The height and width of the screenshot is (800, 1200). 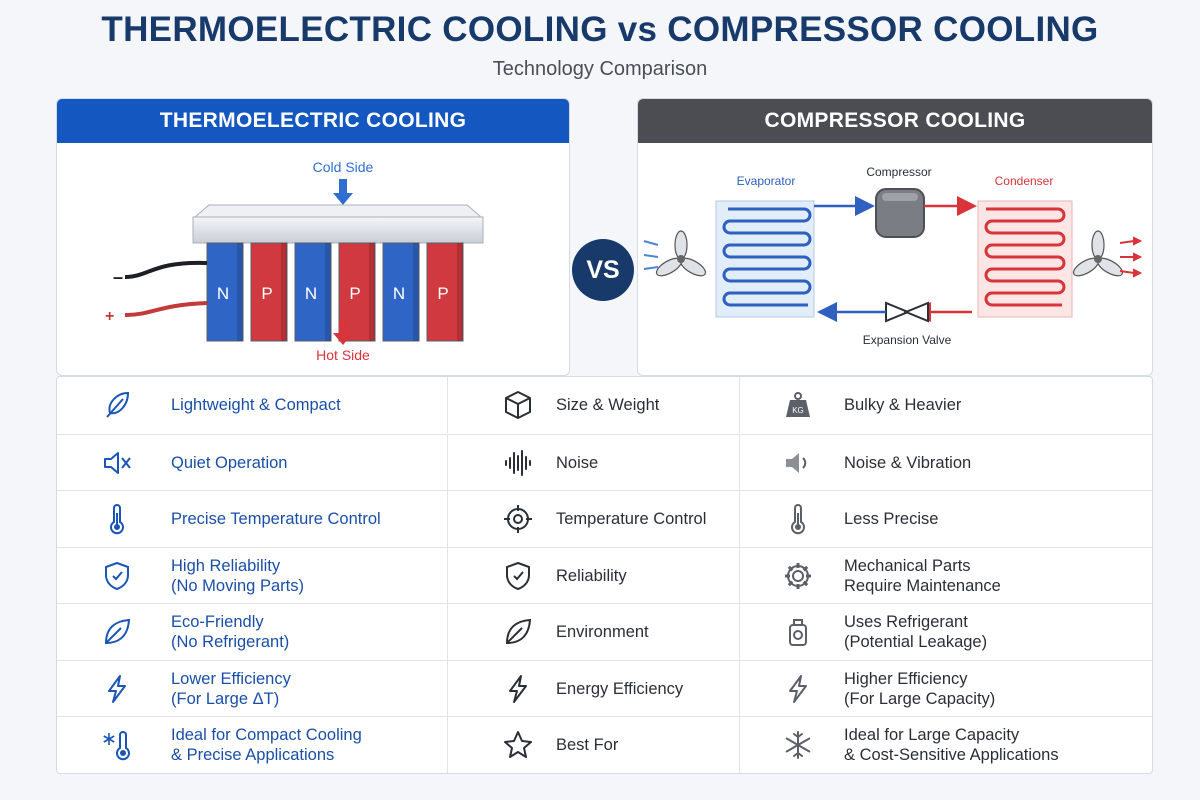 I want to click on thermoelectric-cell: Precise Temperature Control, so click(x=252, y=519).